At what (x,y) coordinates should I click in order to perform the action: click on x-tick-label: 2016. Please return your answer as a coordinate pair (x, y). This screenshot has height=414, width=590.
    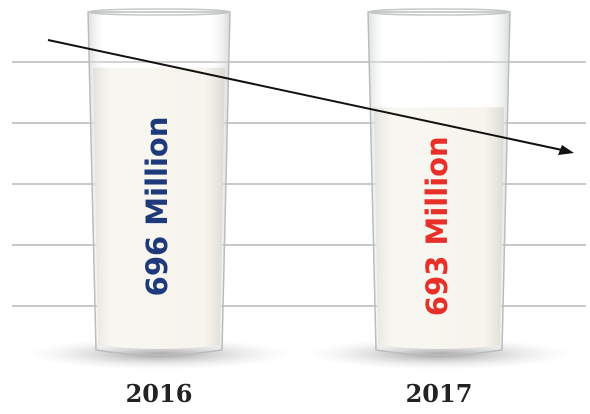
    Looking at the image, I should click on (159, 393).